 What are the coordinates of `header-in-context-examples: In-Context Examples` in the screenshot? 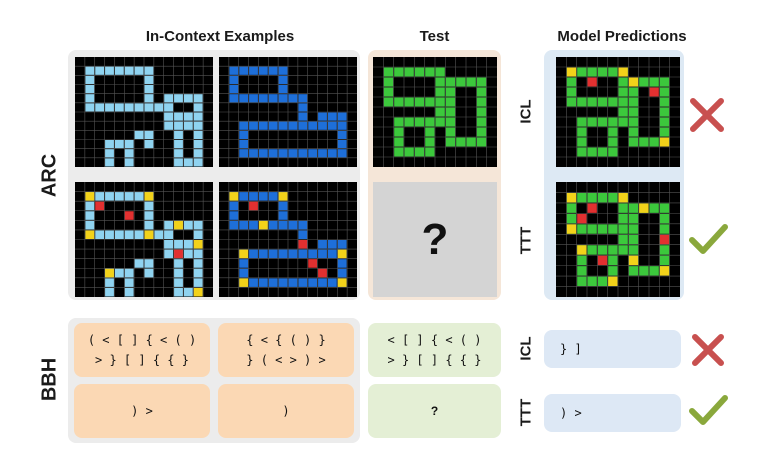 It's located at (220, 36).